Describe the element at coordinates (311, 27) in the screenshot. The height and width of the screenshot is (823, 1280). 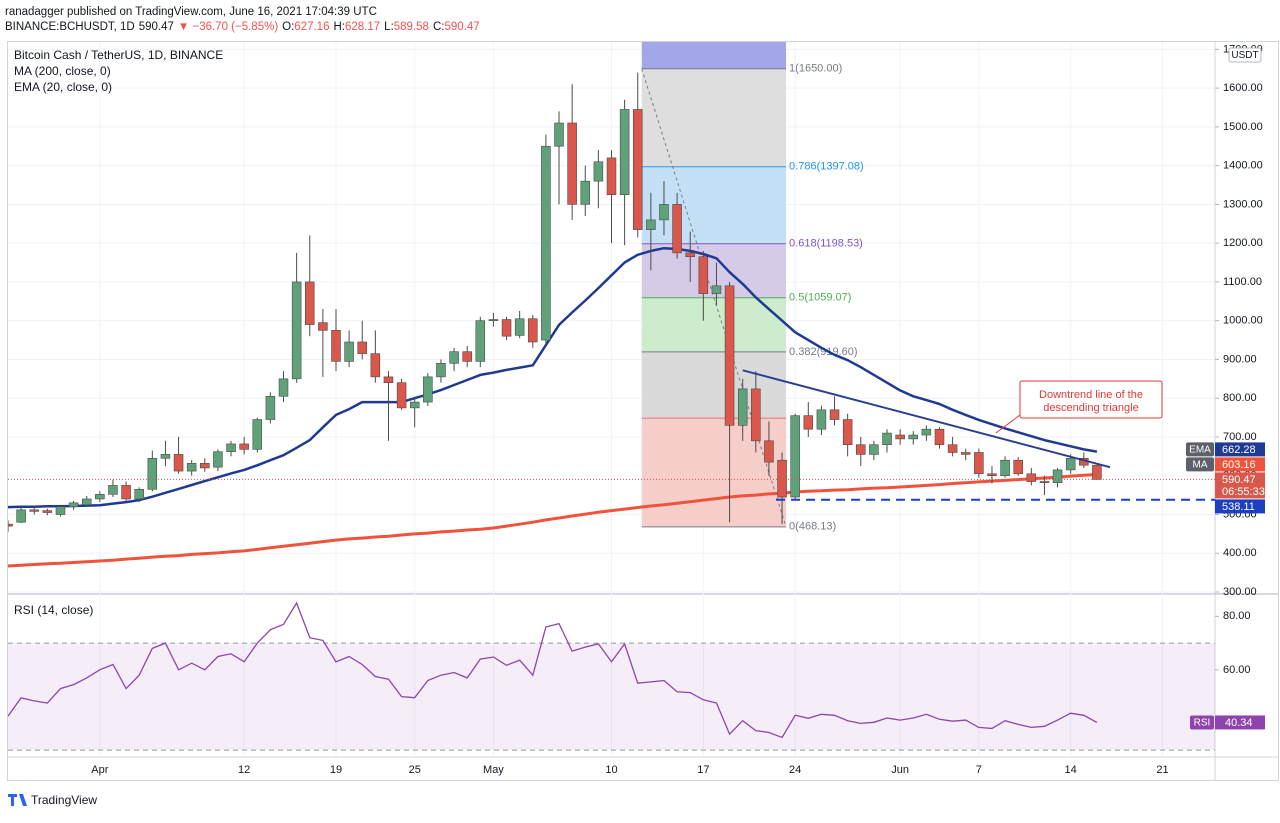
I see `ohlc-value: 627.16` at that location.